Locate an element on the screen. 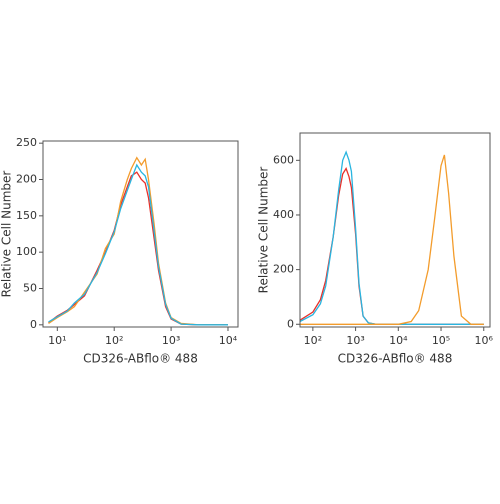 The image size is (500, 504). y-tick-label: 100 is located at coordinates (26, 251).